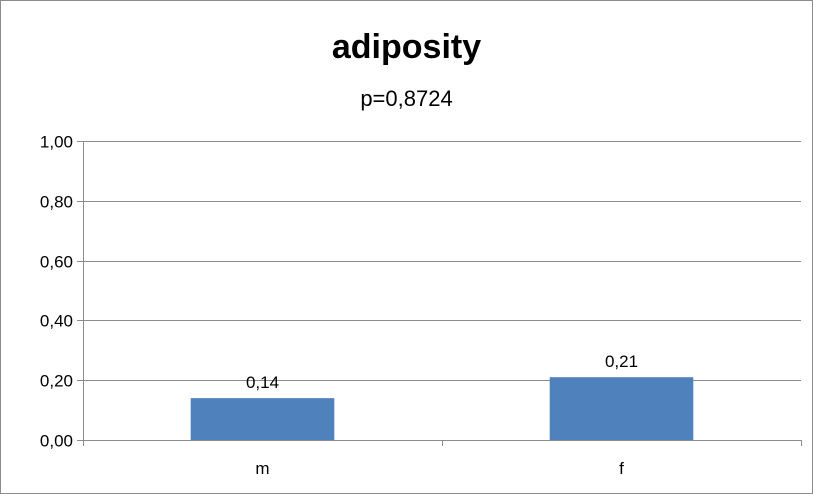  What do you see at coordinates (621, 361) in the screenshot?
I see `data-label-f: 0,21` at bounding box center [621, 361].